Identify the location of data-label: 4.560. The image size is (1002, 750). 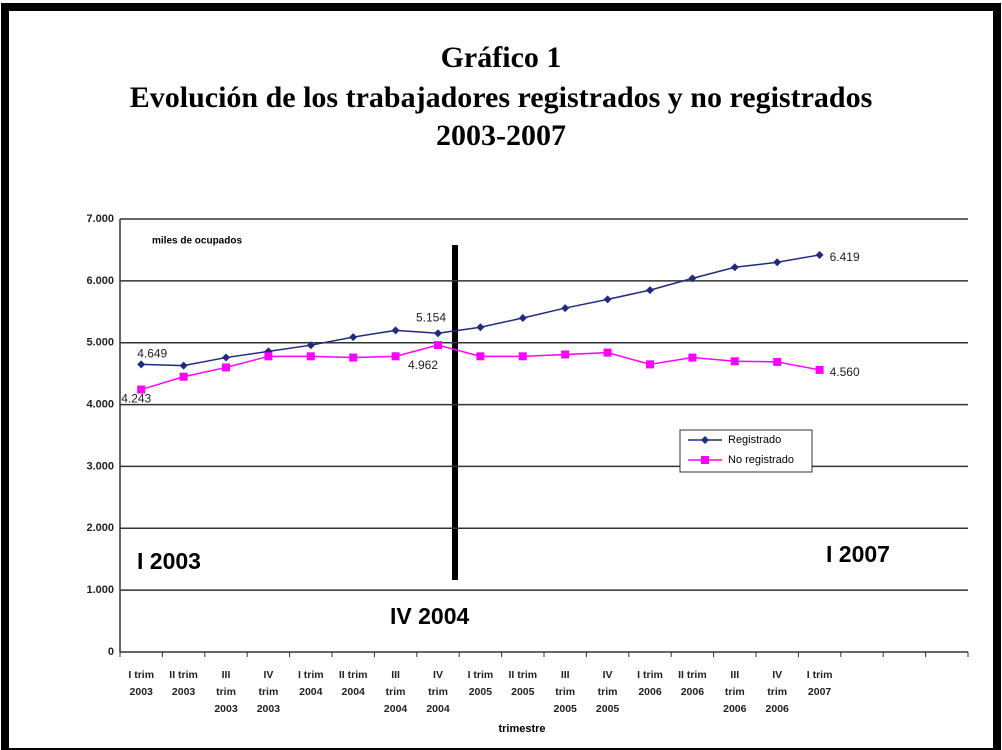
(845, 372).